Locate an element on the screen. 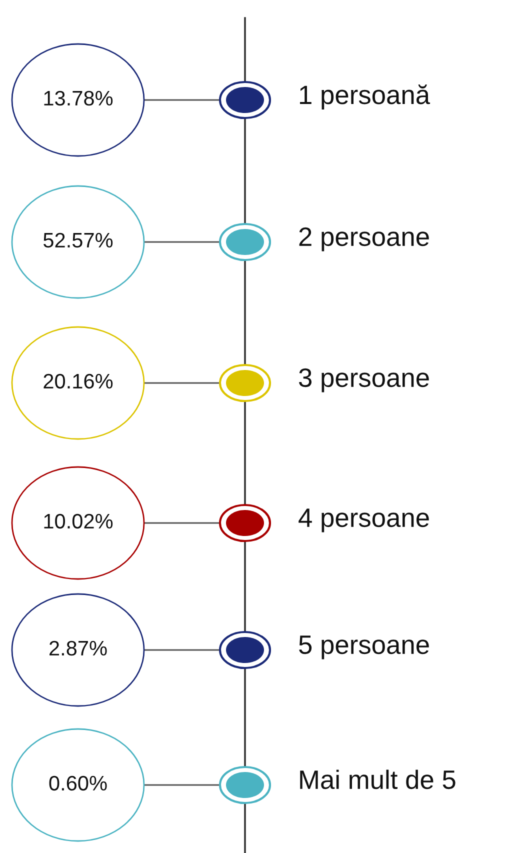 The height and width of the screenshot is (853, 524). data-label: 13.78% is located at coordinates (78, 98).